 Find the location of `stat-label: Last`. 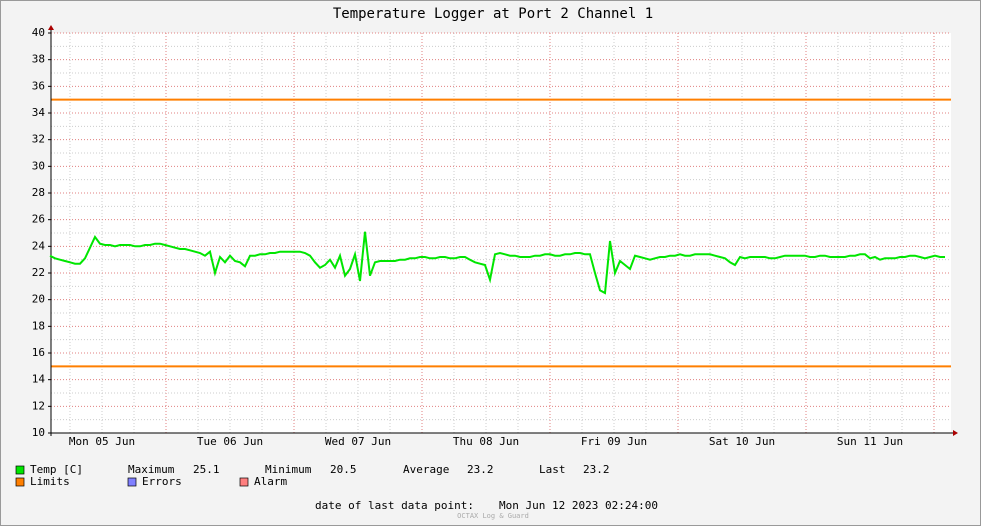

stat-label: Last is located at coordinates (552, 469).